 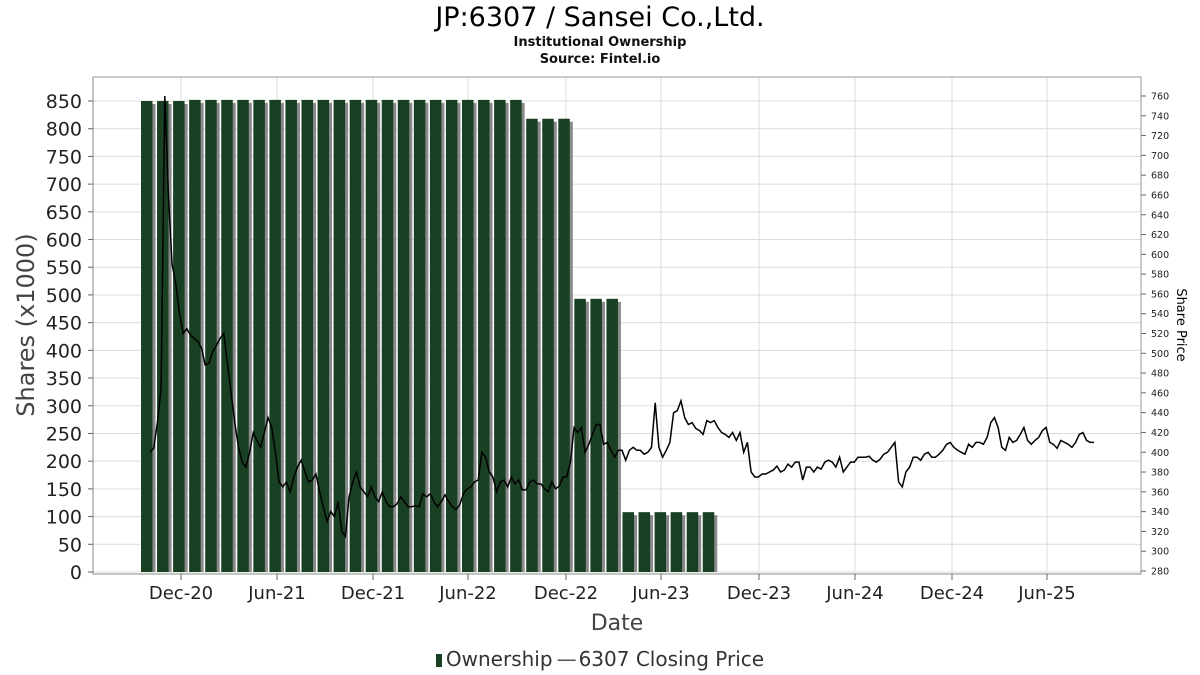 What do you see at coordinates (1160, 314) in the screenshot?
I see `y2-tick-label: 540` at bounding box center [1160, 314].